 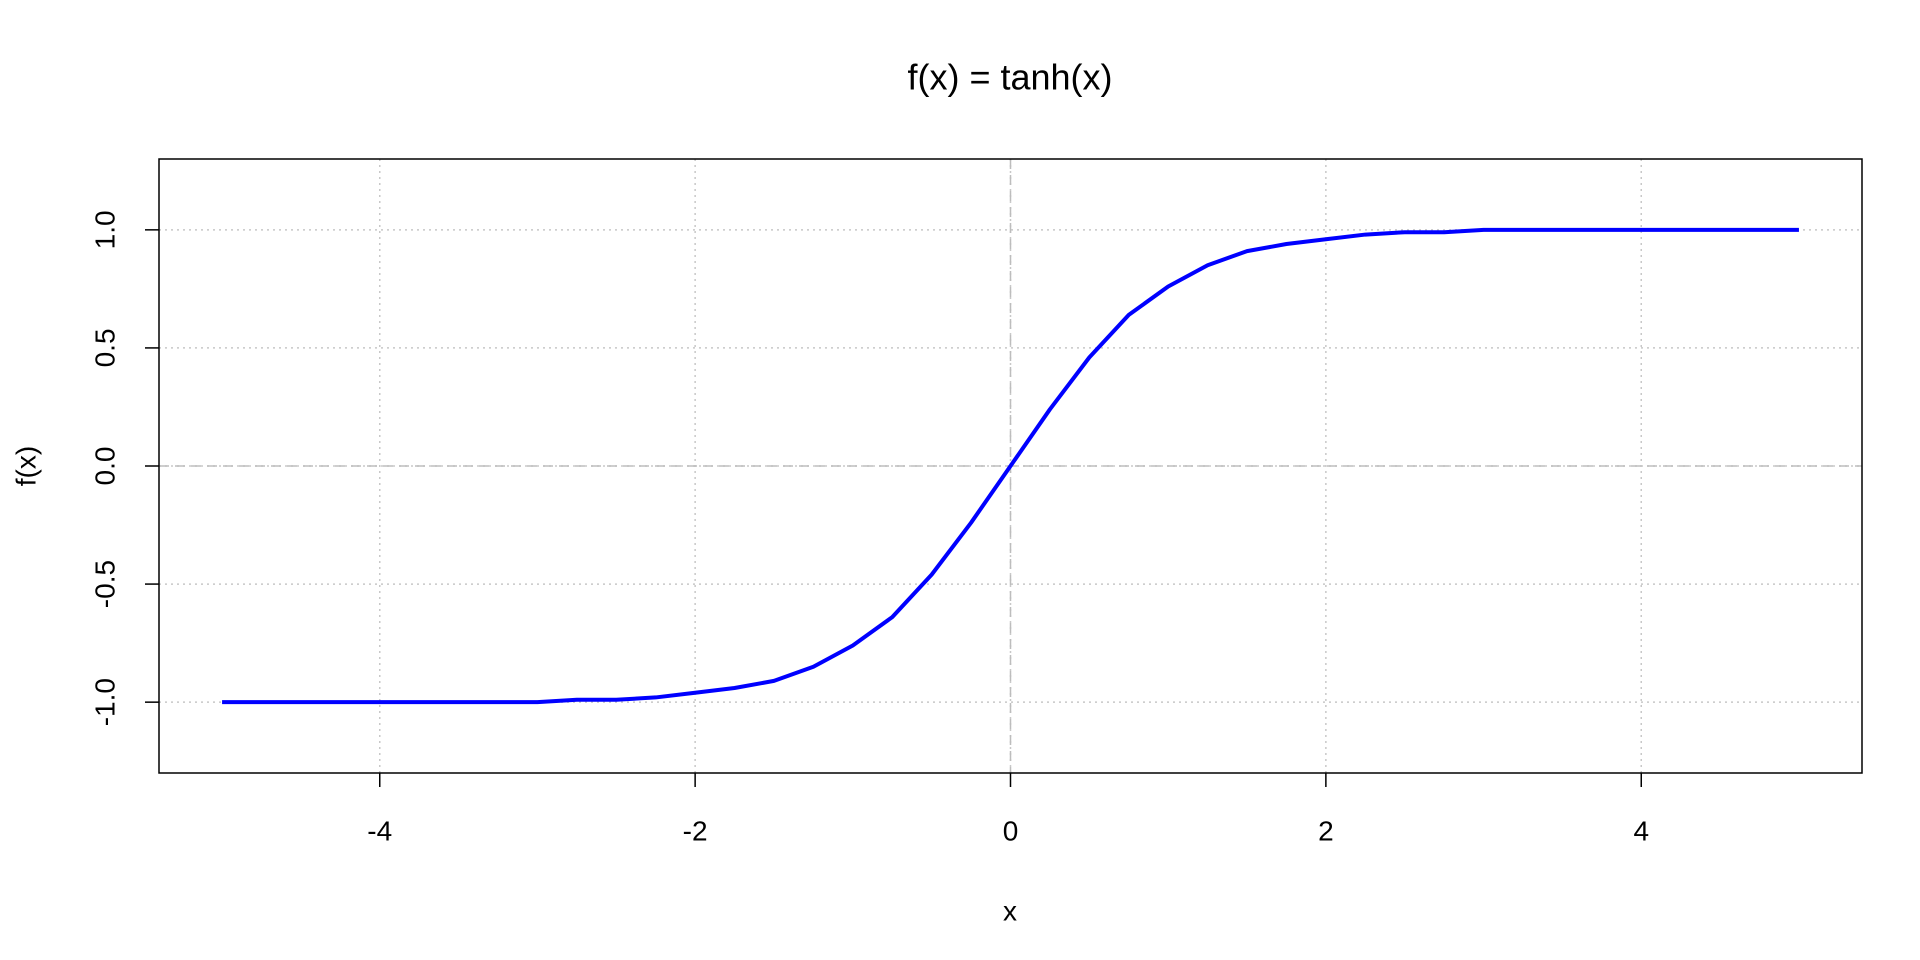 What do you see at coordinates (104, 229) in the screenshot?
I see `y-tick-label: 1.0` at bounding box center [104, 229].